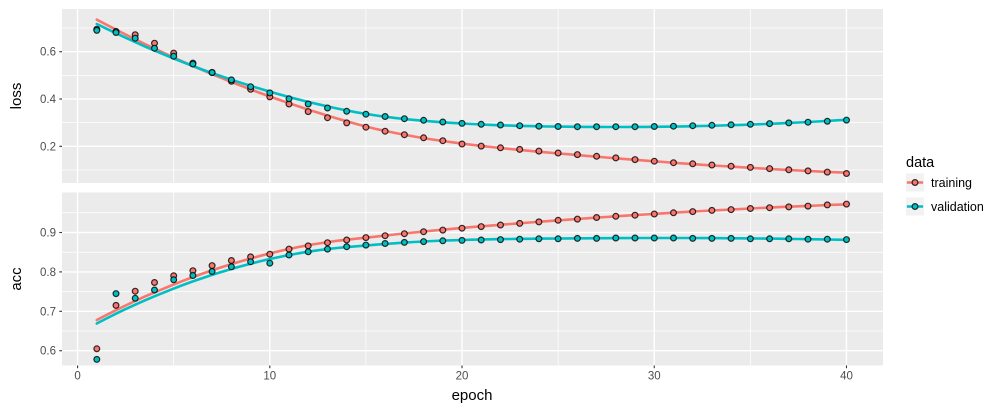 The height and width of the screenshot is (413, 1000). Describe the element at coordinates (16, 96) in the screenshot. I see `y-axis-title-loss: loss` at that location.